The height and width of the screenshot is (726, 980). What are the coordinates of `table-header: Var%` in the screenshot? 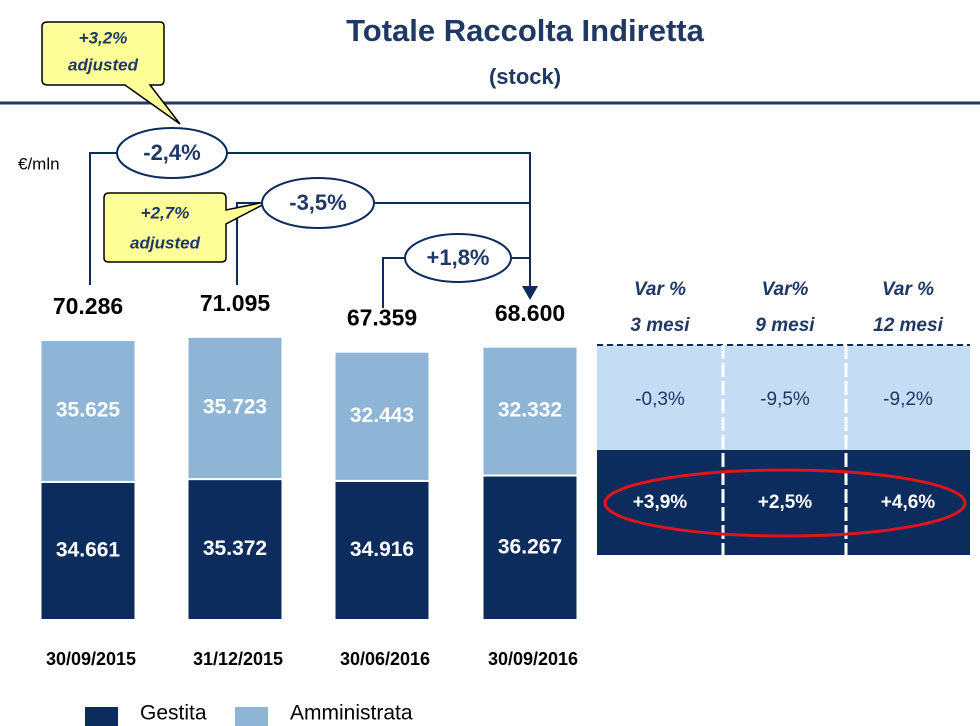 It's located at (785, 289).